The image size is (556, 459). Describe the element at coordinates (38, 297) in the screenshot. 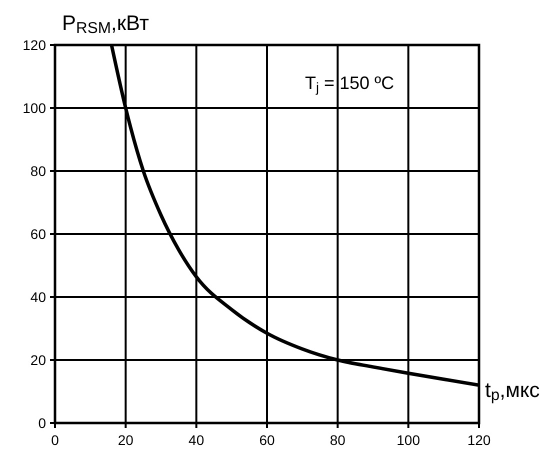

I see `y-tick-label: 40` at that location.